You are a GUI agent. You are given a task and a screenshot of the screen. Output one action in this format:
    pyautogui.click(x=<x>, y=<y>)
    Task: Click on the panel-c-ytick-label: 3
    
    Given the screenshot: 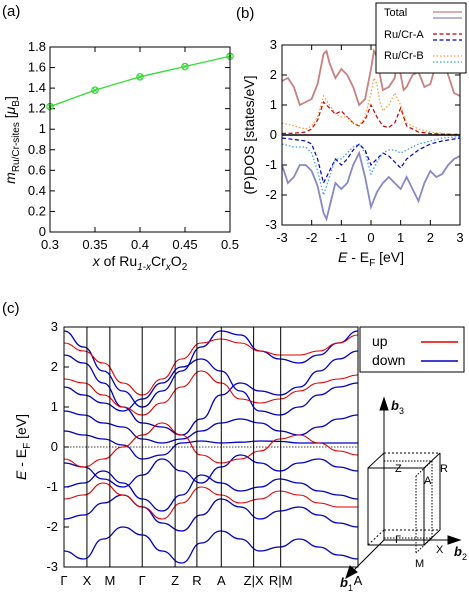 What is the action you would take?
    pyautogui.click(x=54, y=326)
    